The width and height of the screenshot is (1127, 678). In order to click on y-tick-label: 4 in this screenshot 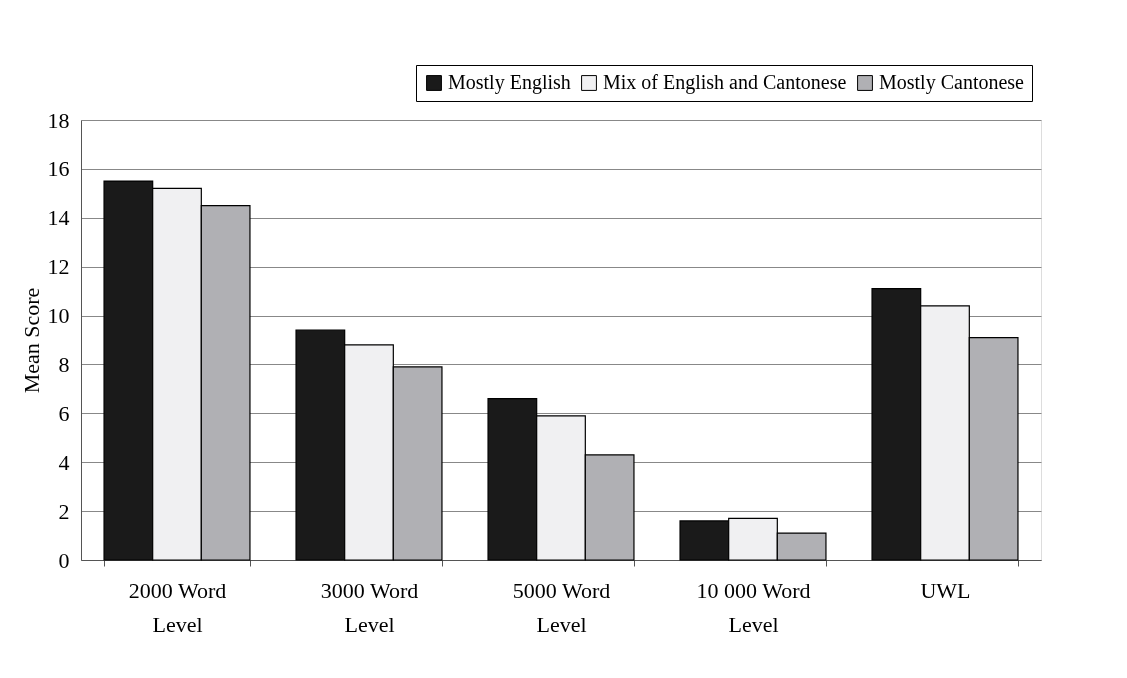, I will do `click(64, 462)`.